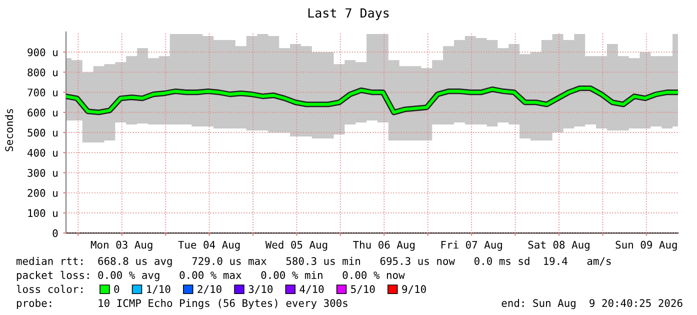 Image resolution: width=697 pixels, height=315 pixels. What do you see at coordinates (592, 304) in the screenshot?
I see `text: end: Sun Aug 9 20:40:25 2026` at bounding box center [592, 304].